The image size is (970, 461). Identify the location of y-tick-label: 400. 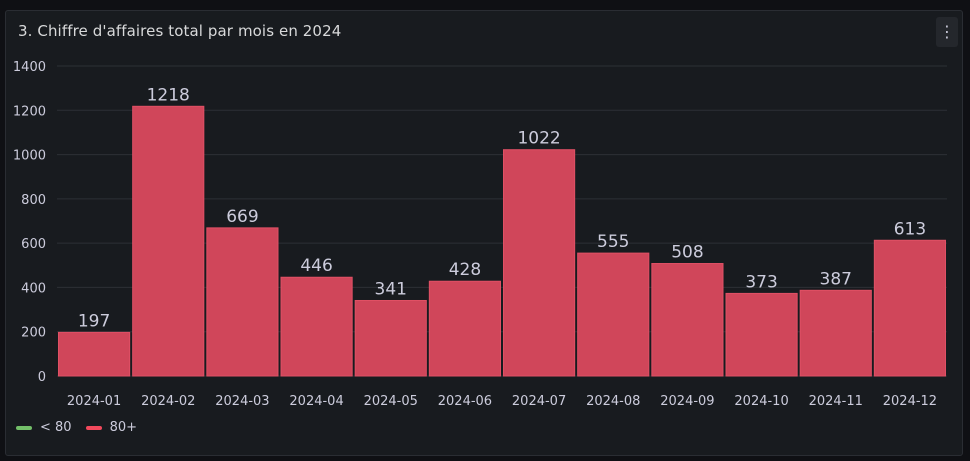
(33, 288).